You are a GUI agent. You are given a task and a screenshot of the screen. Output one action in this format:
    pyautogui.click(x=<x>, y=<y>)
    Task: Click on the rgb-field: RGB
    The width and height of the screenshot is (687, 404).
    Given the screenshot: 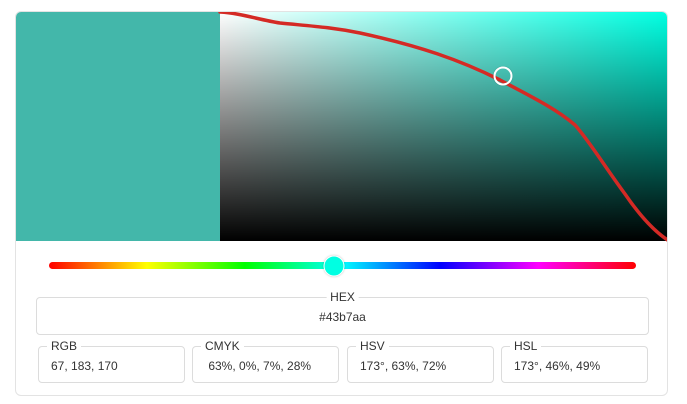 What is the action you would take?
    pyautogui.click(x=111, y=361)
    